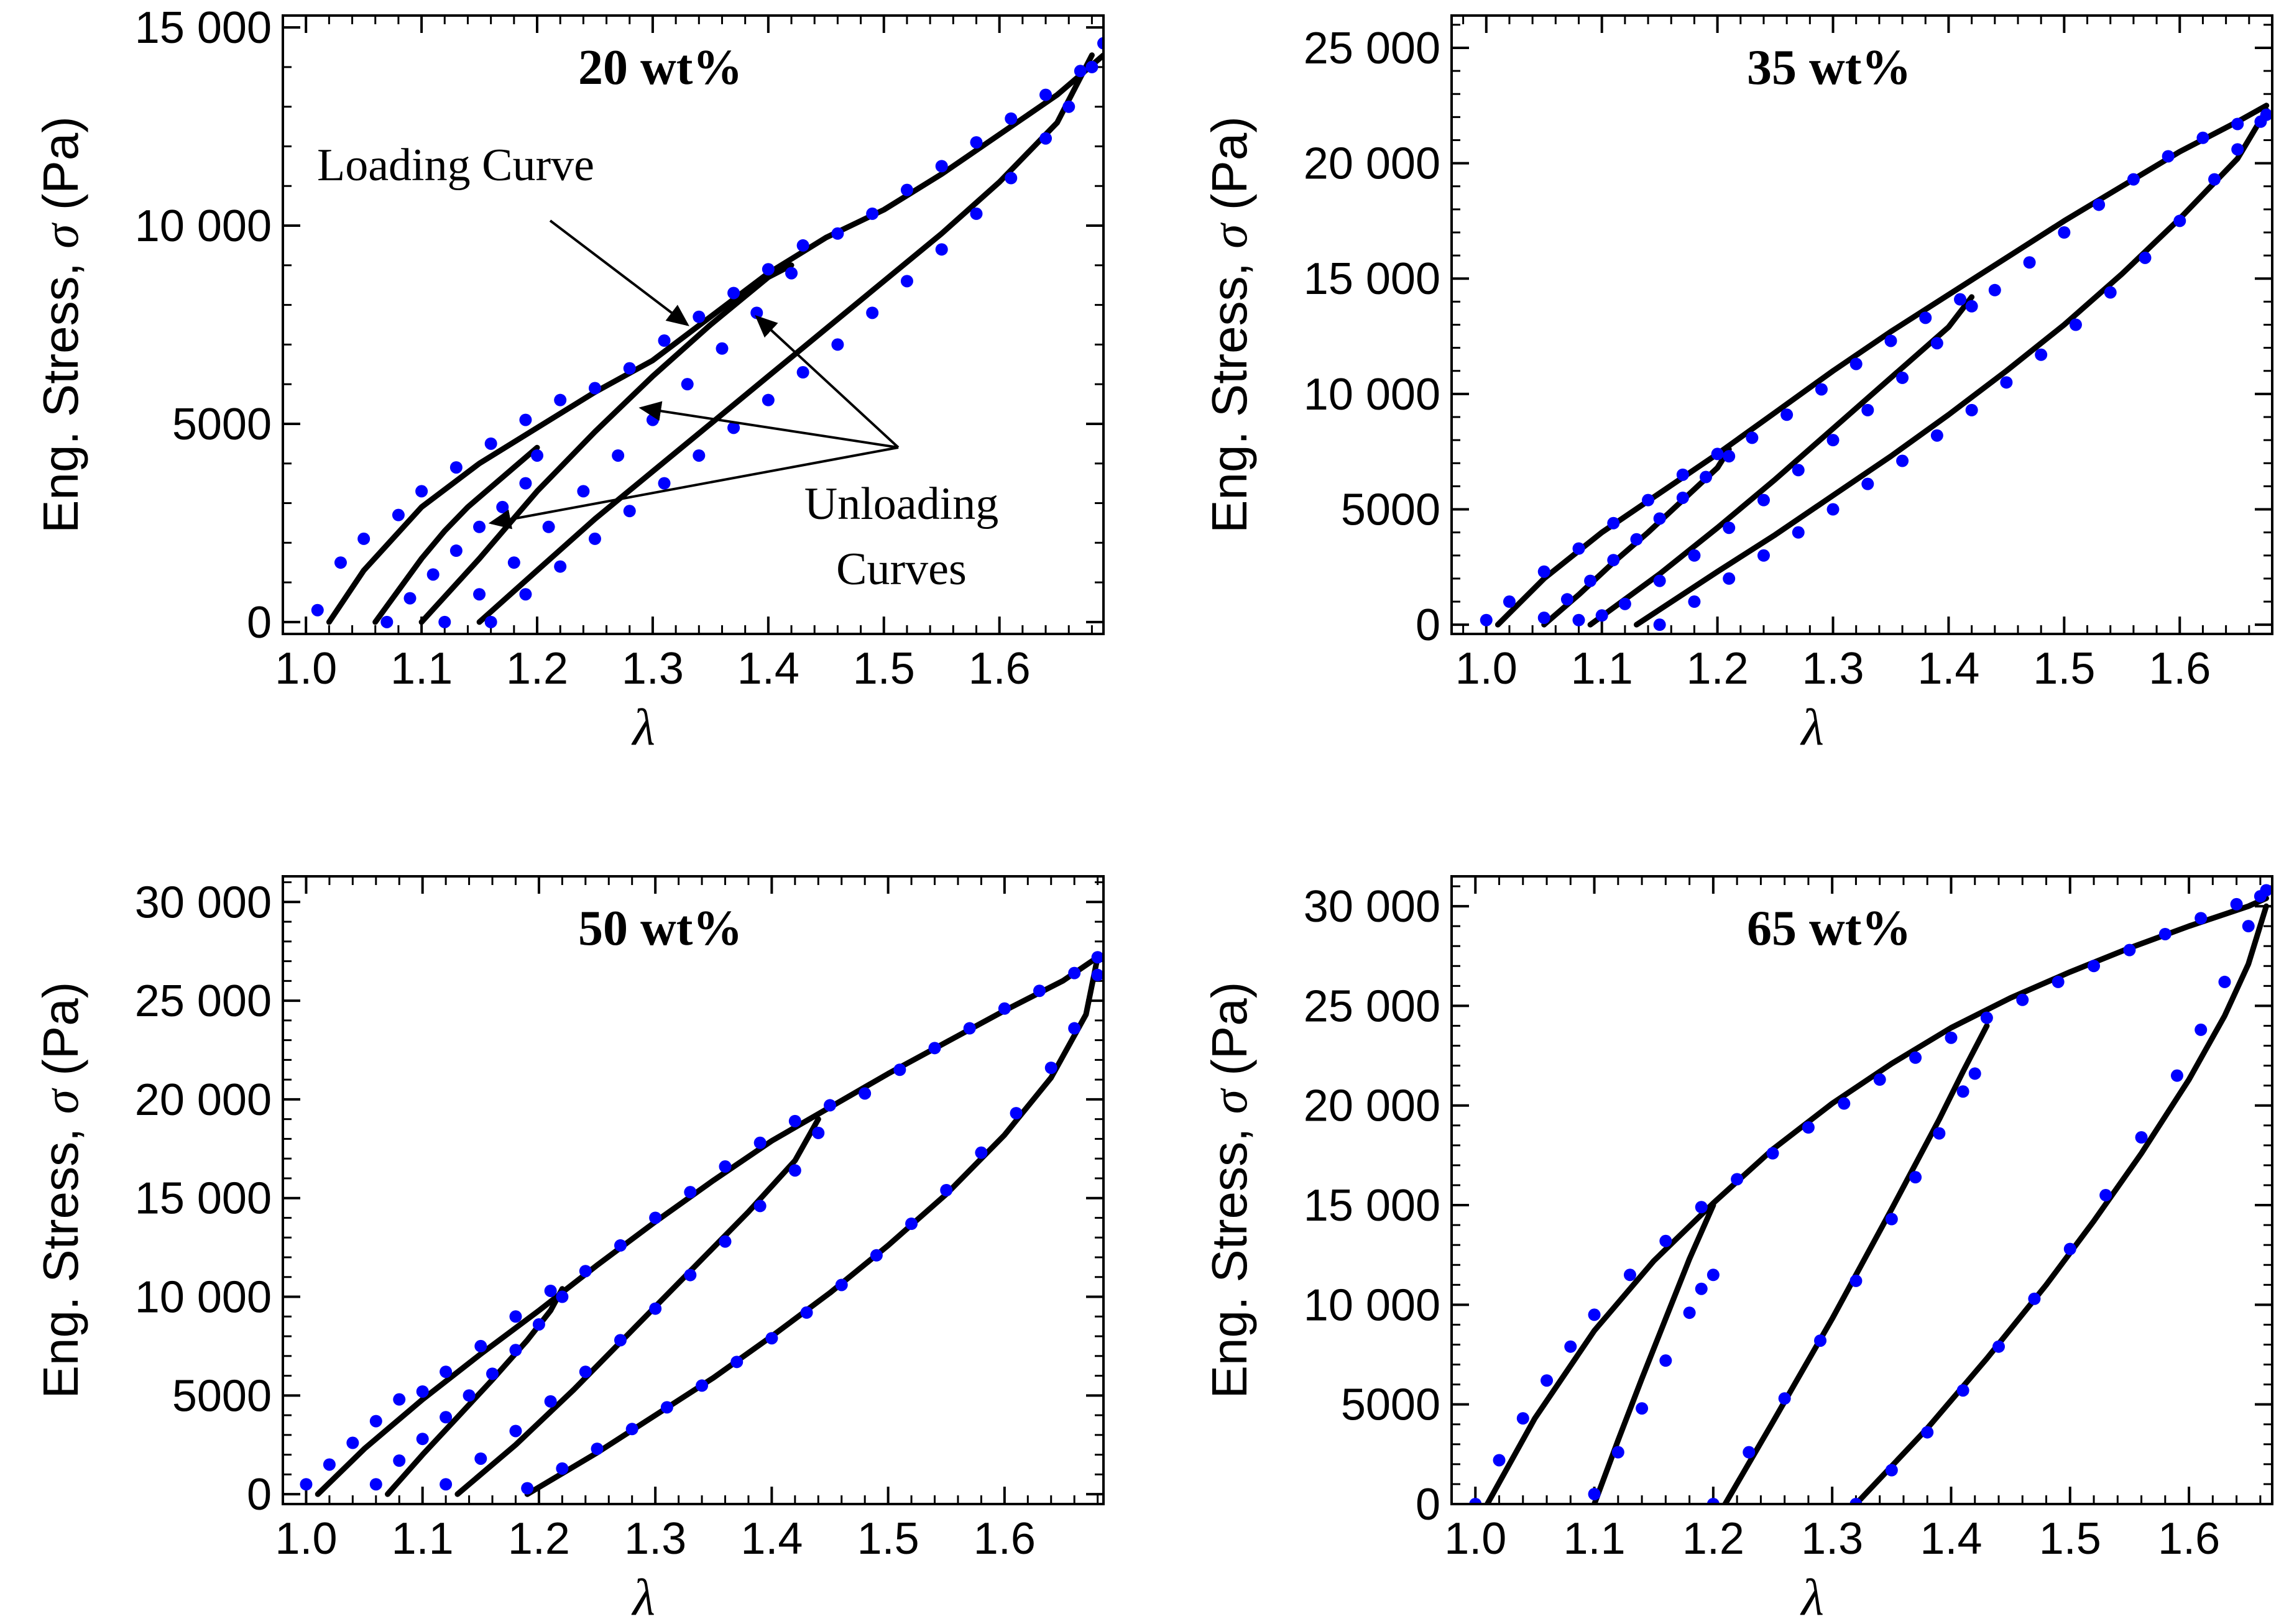 This screenshot has height=1624, width=2289. What do you see at coordinates (619, 272) in the screenshot?
I see `loading-curve-arrow` at bounding box center [619, 272].